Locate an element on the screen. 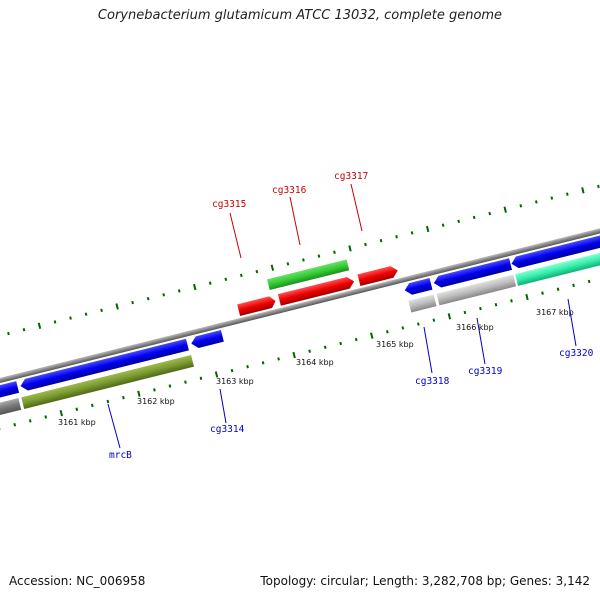  gene-left-edge-bar is located at coordinates (11, 408).